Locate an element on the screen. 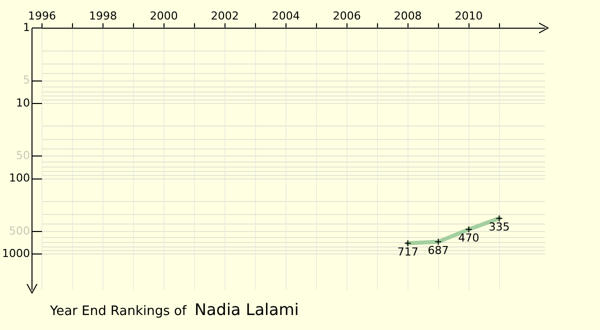  y-tick-label: 10 is located at coordinates (23, 103).